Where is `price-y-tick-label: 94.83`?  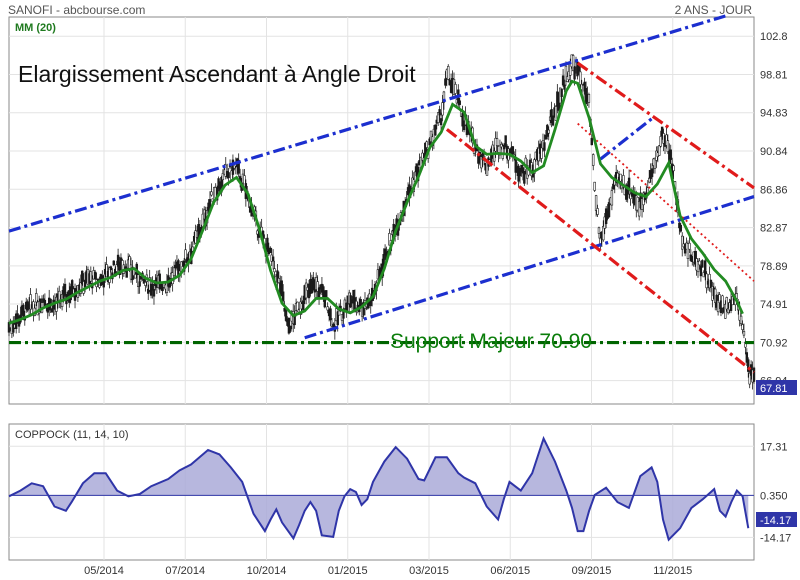 price-y-tick-label: 94.83 is located at coordinates (774, 114).